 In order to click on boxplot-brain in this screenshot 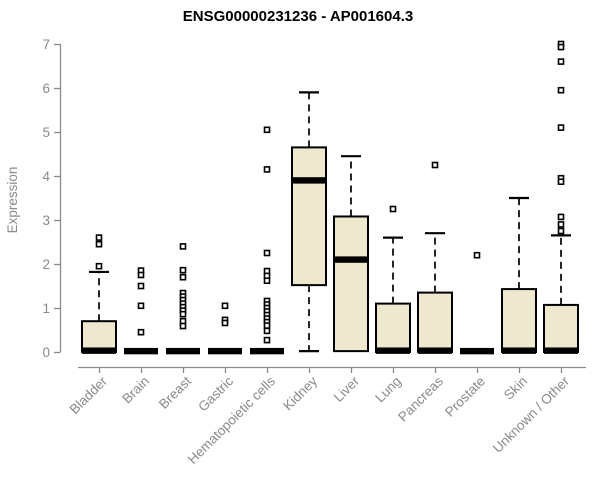, I will do `click(141, 311)`.